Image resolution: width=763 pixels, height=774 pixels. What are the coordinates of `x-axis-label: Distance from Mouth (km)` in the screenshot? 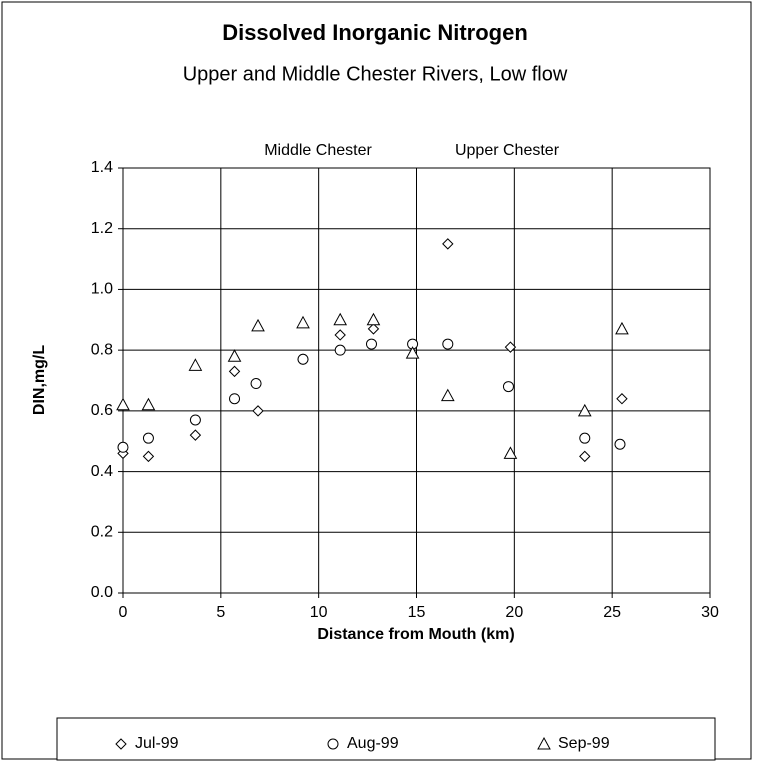 It's located at (415, 634).